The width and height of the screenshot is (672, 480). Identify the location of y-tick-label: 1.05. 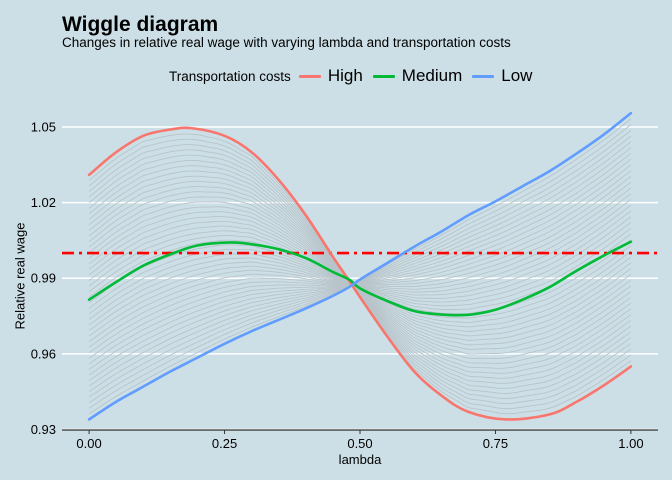
(43, 126).